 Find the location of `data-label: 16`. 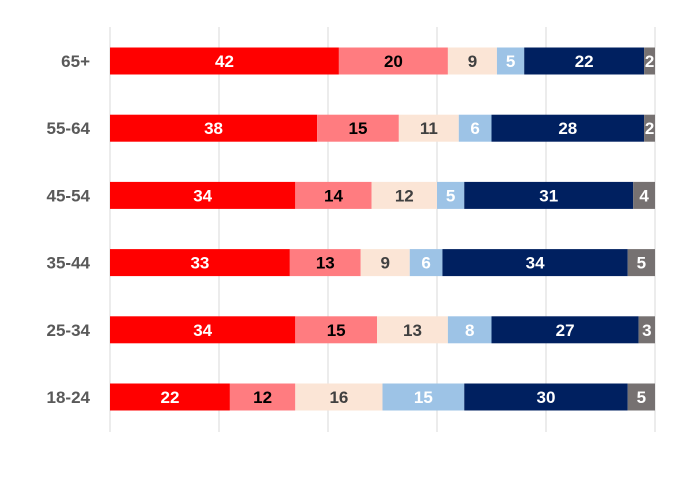

data-label: 16 is located at coordinates (338, 397).